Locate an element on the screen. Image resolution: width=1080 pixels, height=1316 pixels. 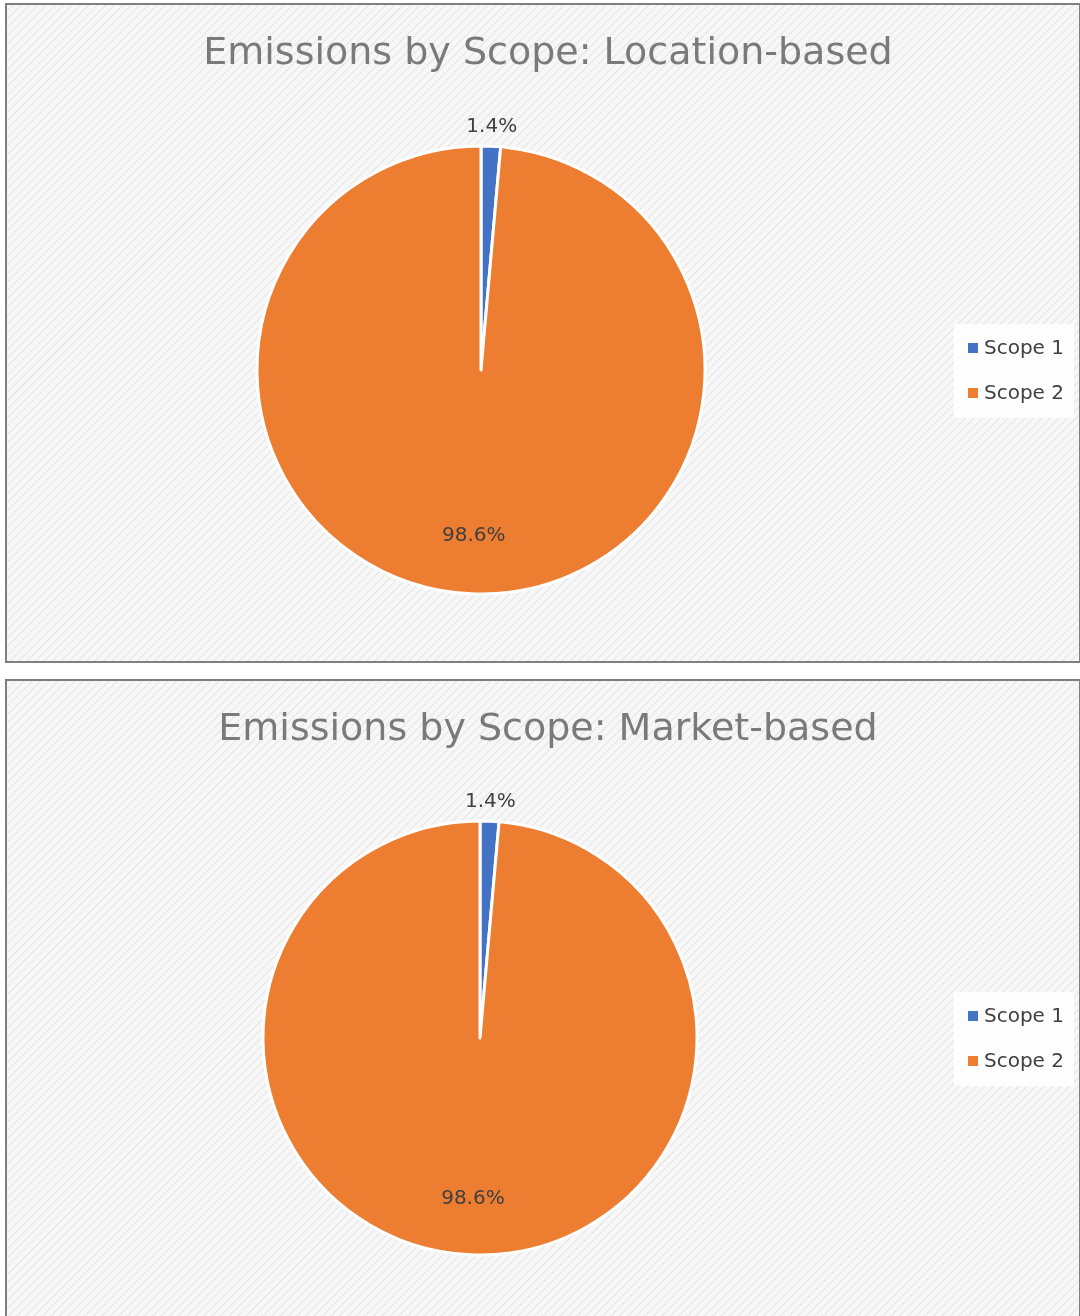
chart-title: Emissions by Scope: Market-based is located at coordinates (548, 727).